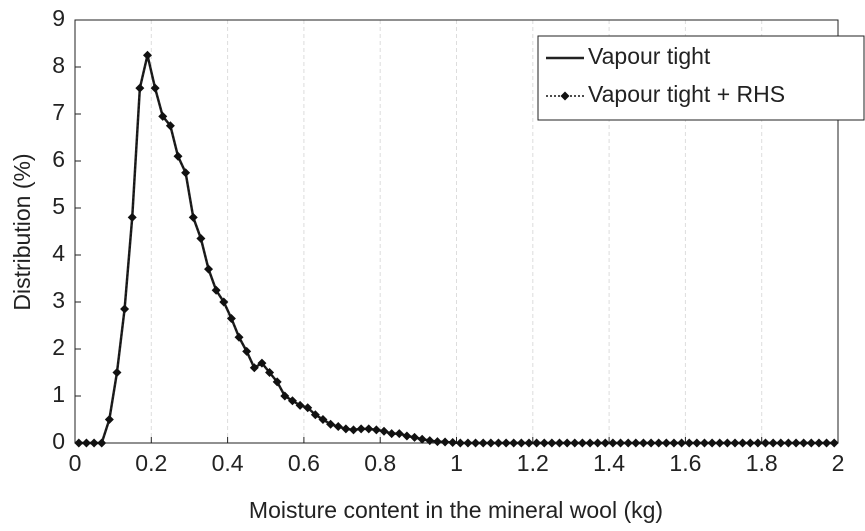 This screenshot has width=865, height=531. I want to click on y-tick-label: 0, so click(58, 441).